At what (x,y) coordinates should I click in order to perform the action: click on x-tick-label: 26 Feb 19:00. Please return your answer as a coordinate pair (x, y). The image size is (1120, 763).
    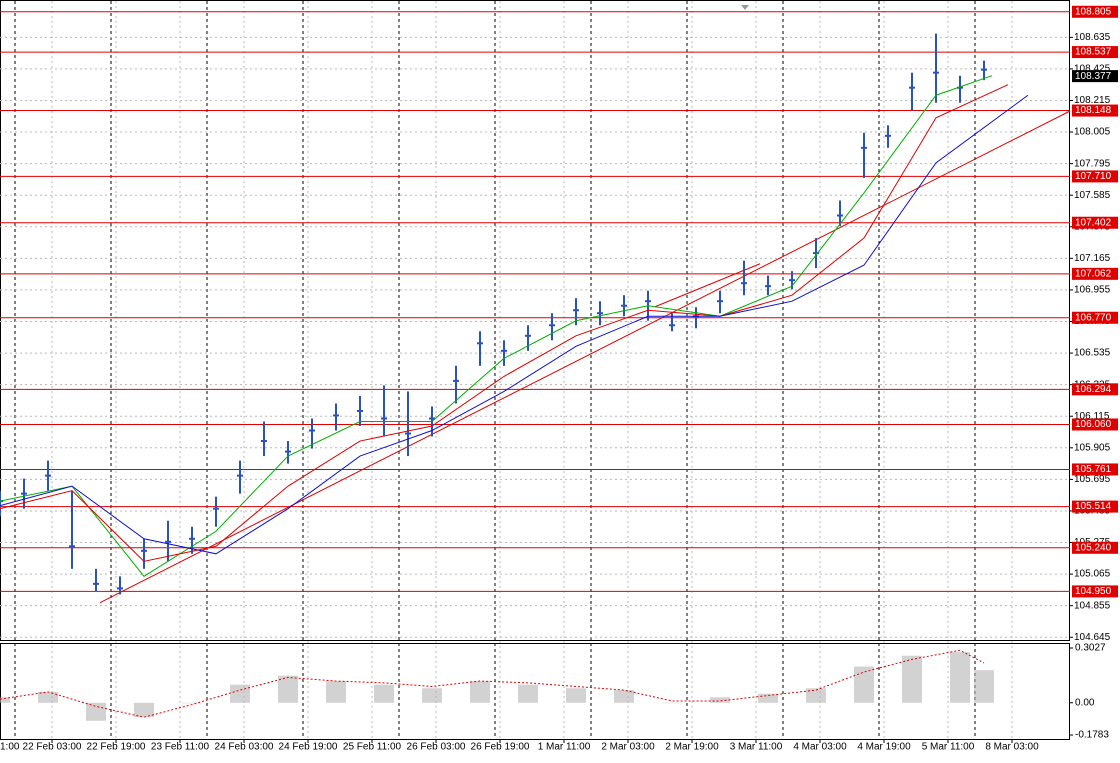
    Looking at the image, I should click on (500, 747).